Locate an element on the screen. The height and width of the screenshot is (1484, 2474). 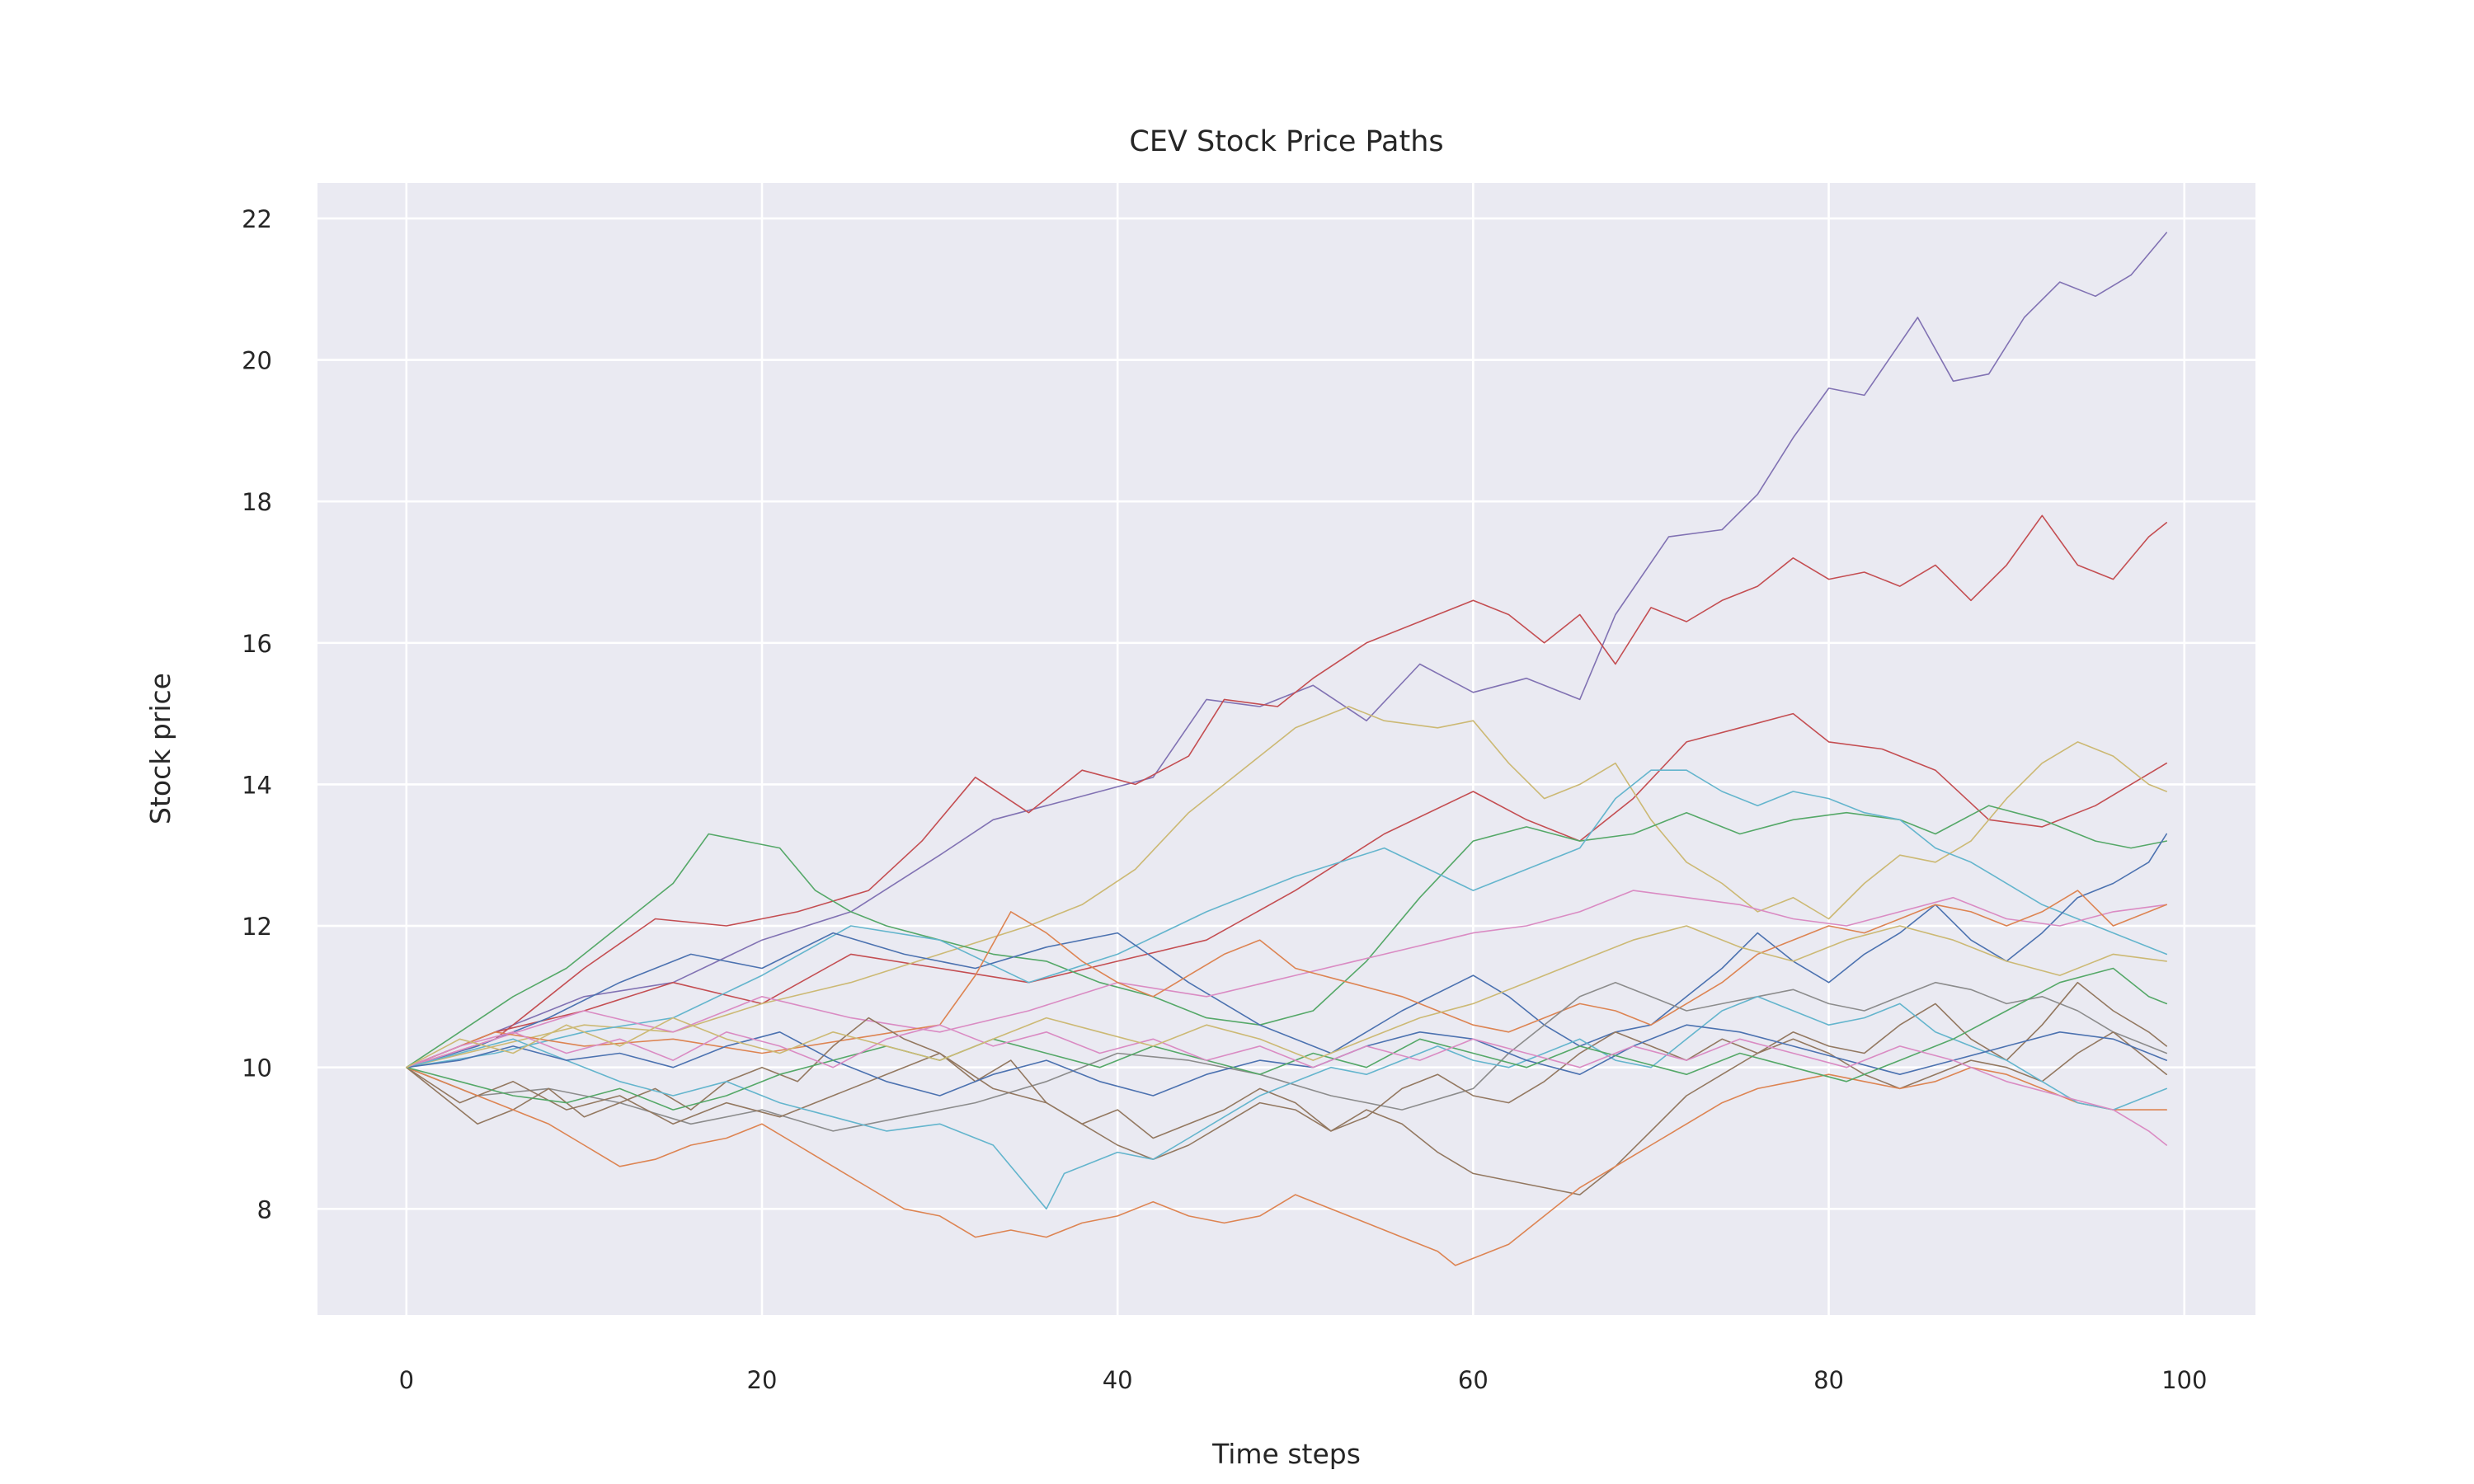
x-tick-label: 0 is located at coordinates (406, 1380).